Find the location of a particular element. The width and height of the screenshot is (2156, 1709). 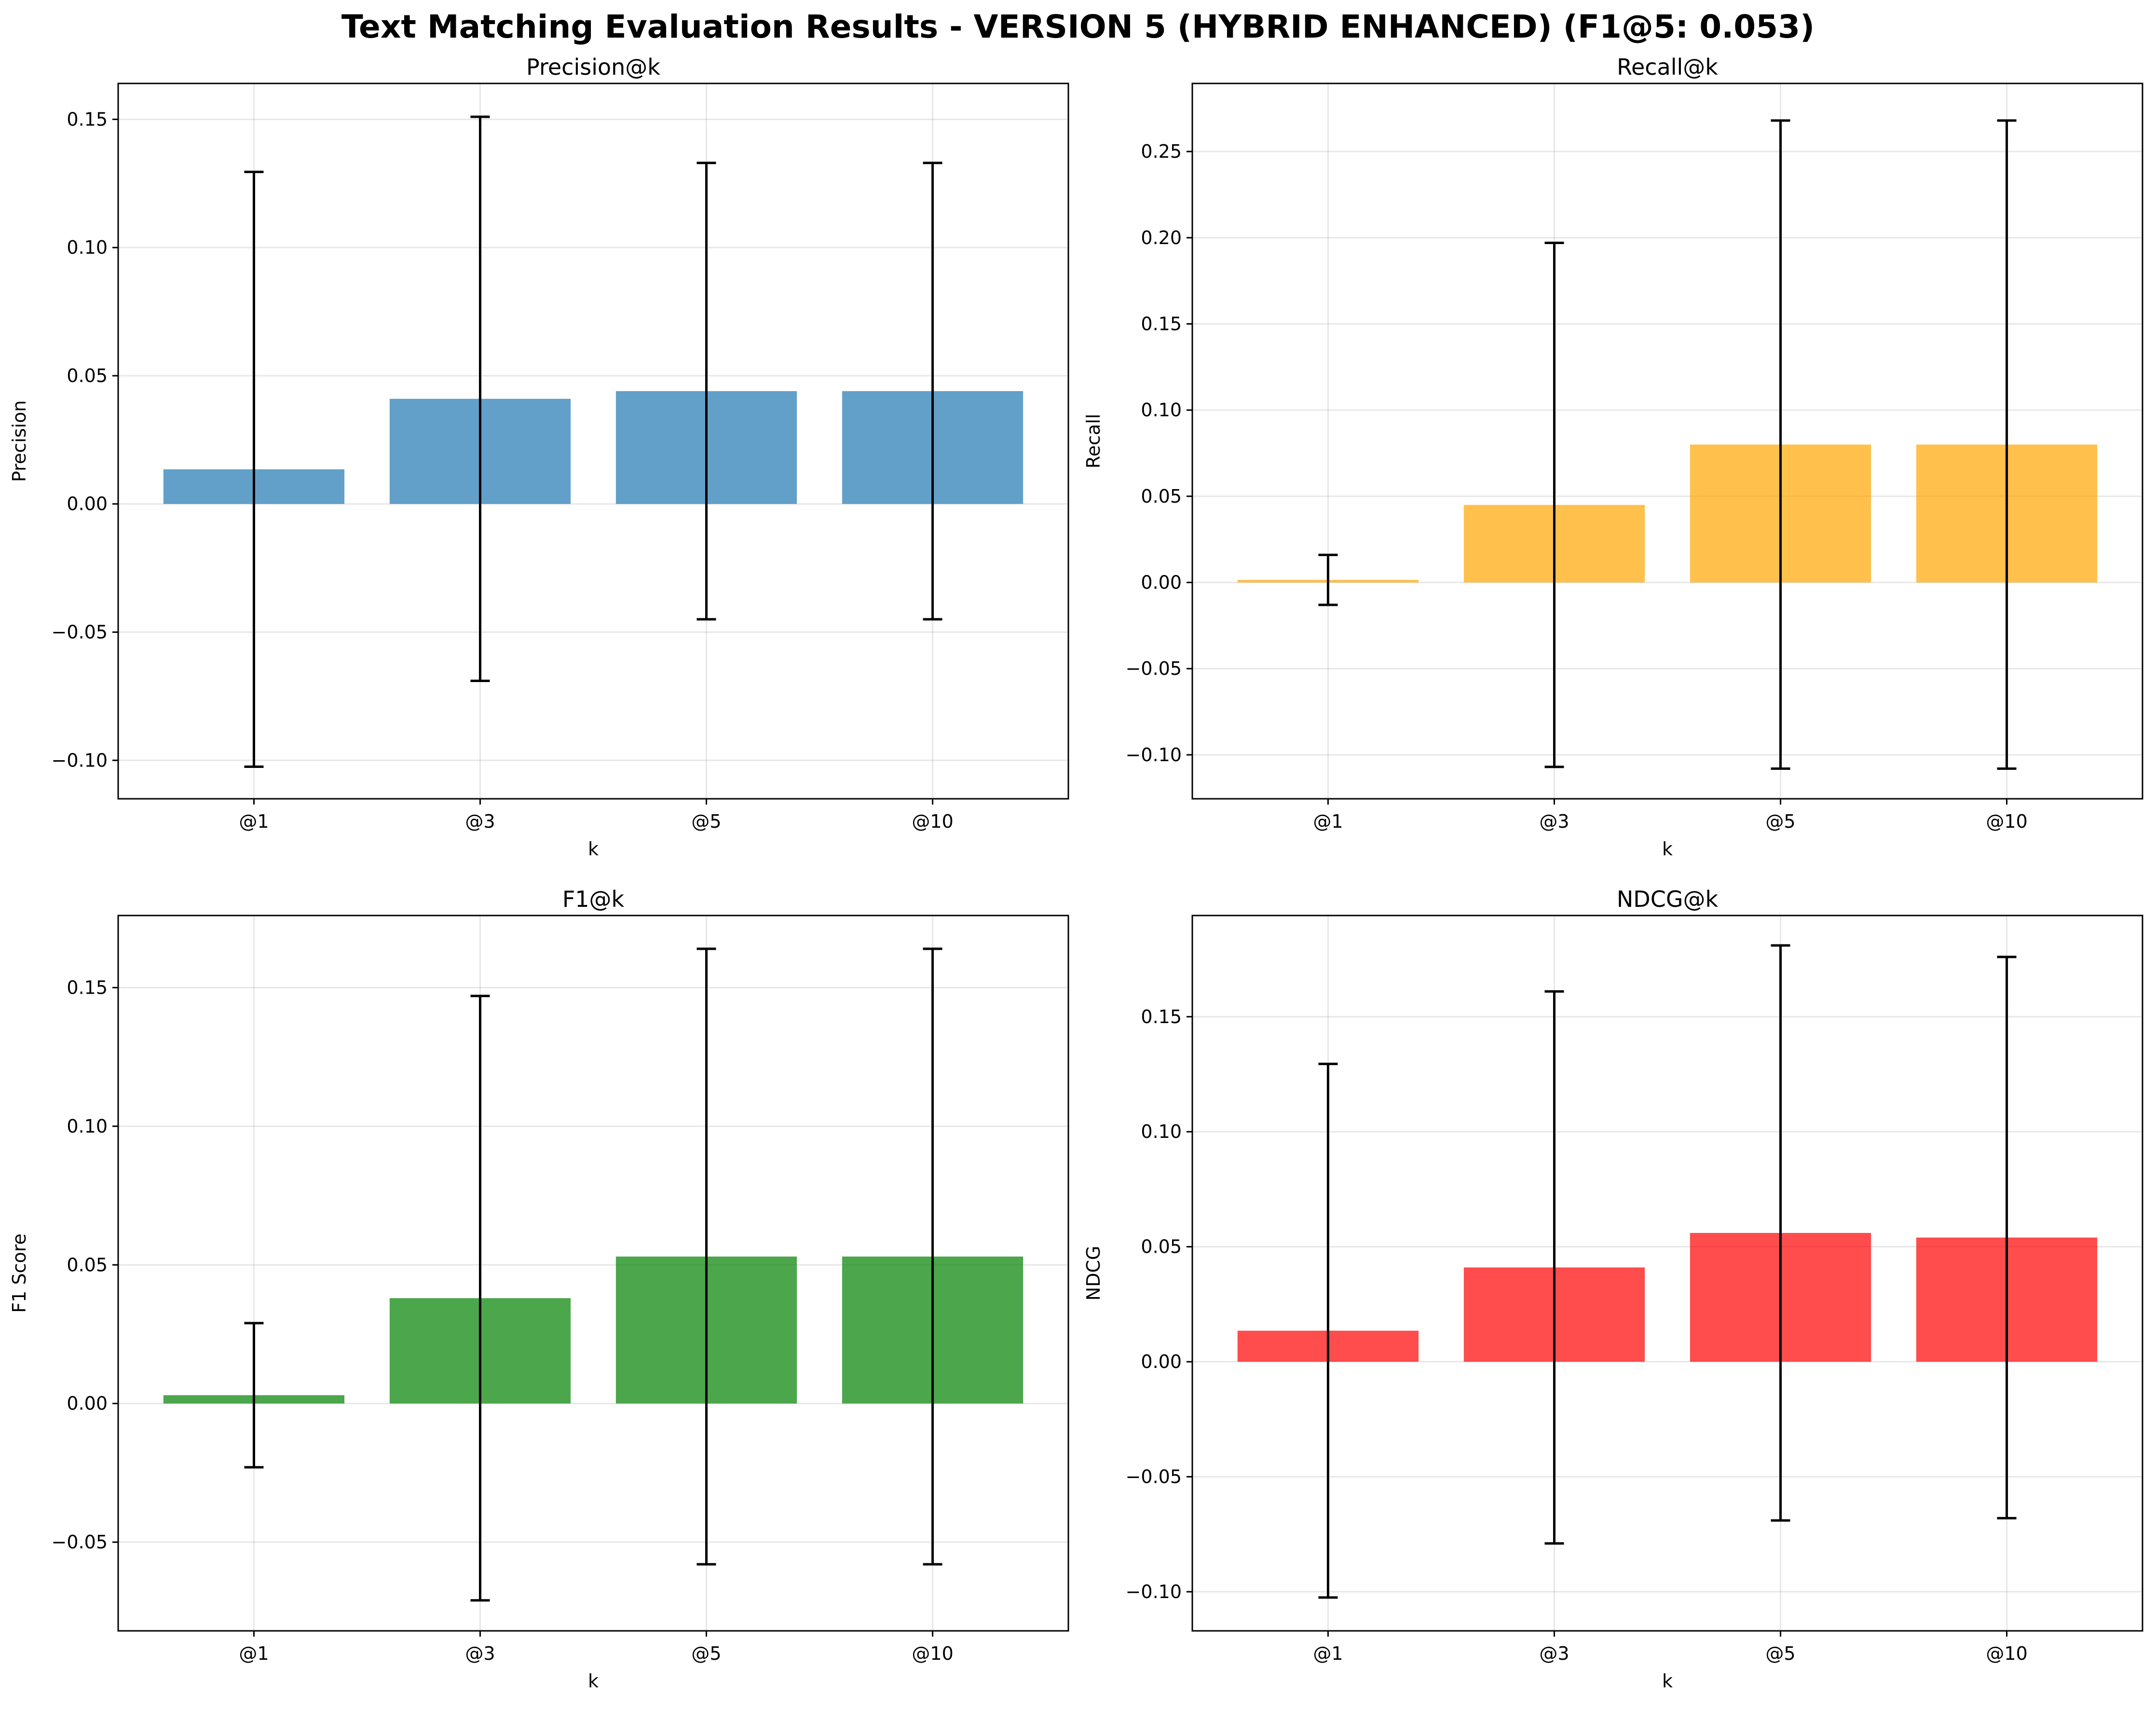

y-axis-label: NDCG is located at coordinates (1093, 1273).